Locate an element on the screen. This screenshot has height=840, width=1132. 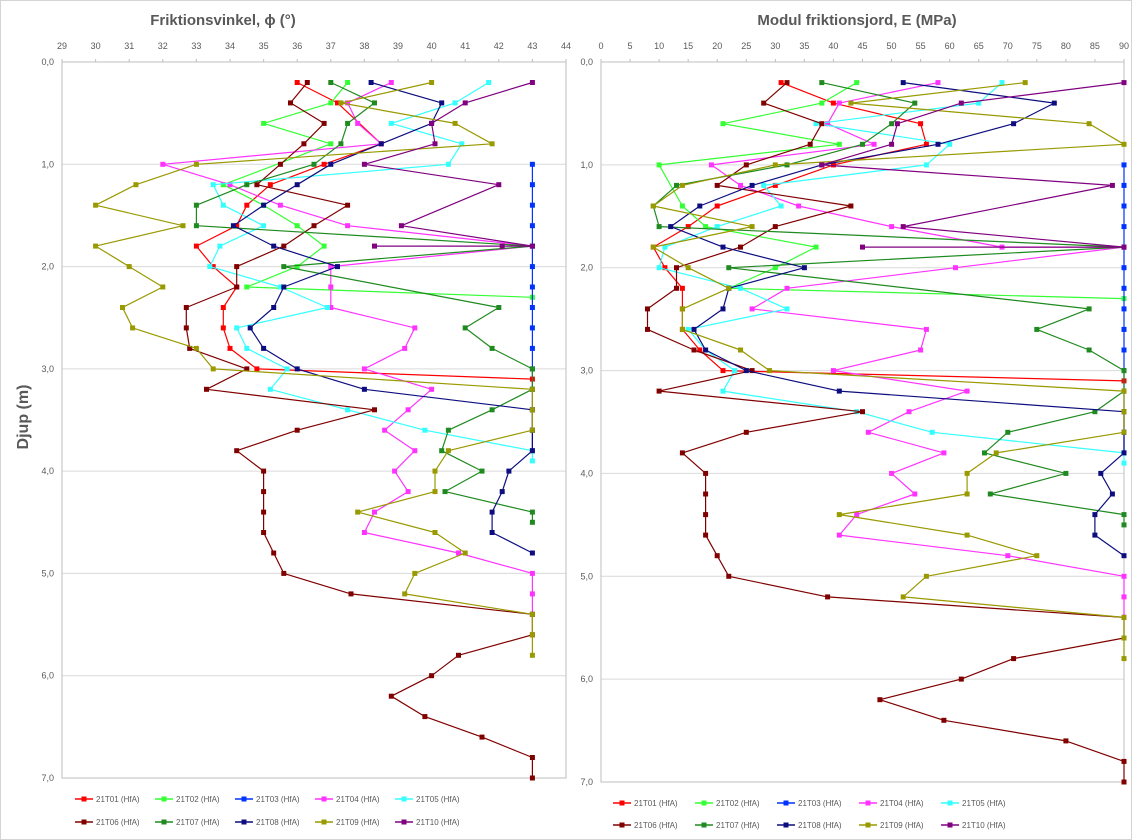
legend-item-21t10-hfa: 21T10 (HfA) is located at coordinates (973, 825).